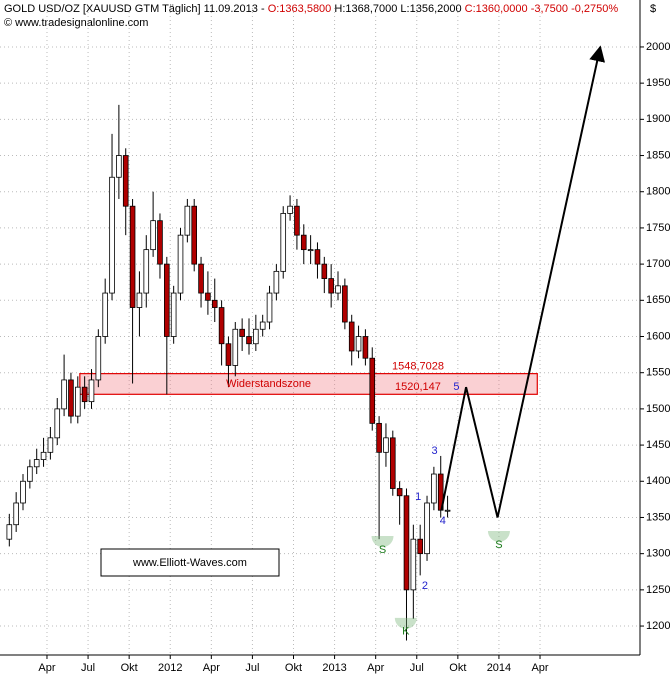 The height and width of the screenshot is (676, 670). What do you see at coordinates (443, 521) in the screenshot?
I see `wave-label: 4` at bounding box center [443, 521].